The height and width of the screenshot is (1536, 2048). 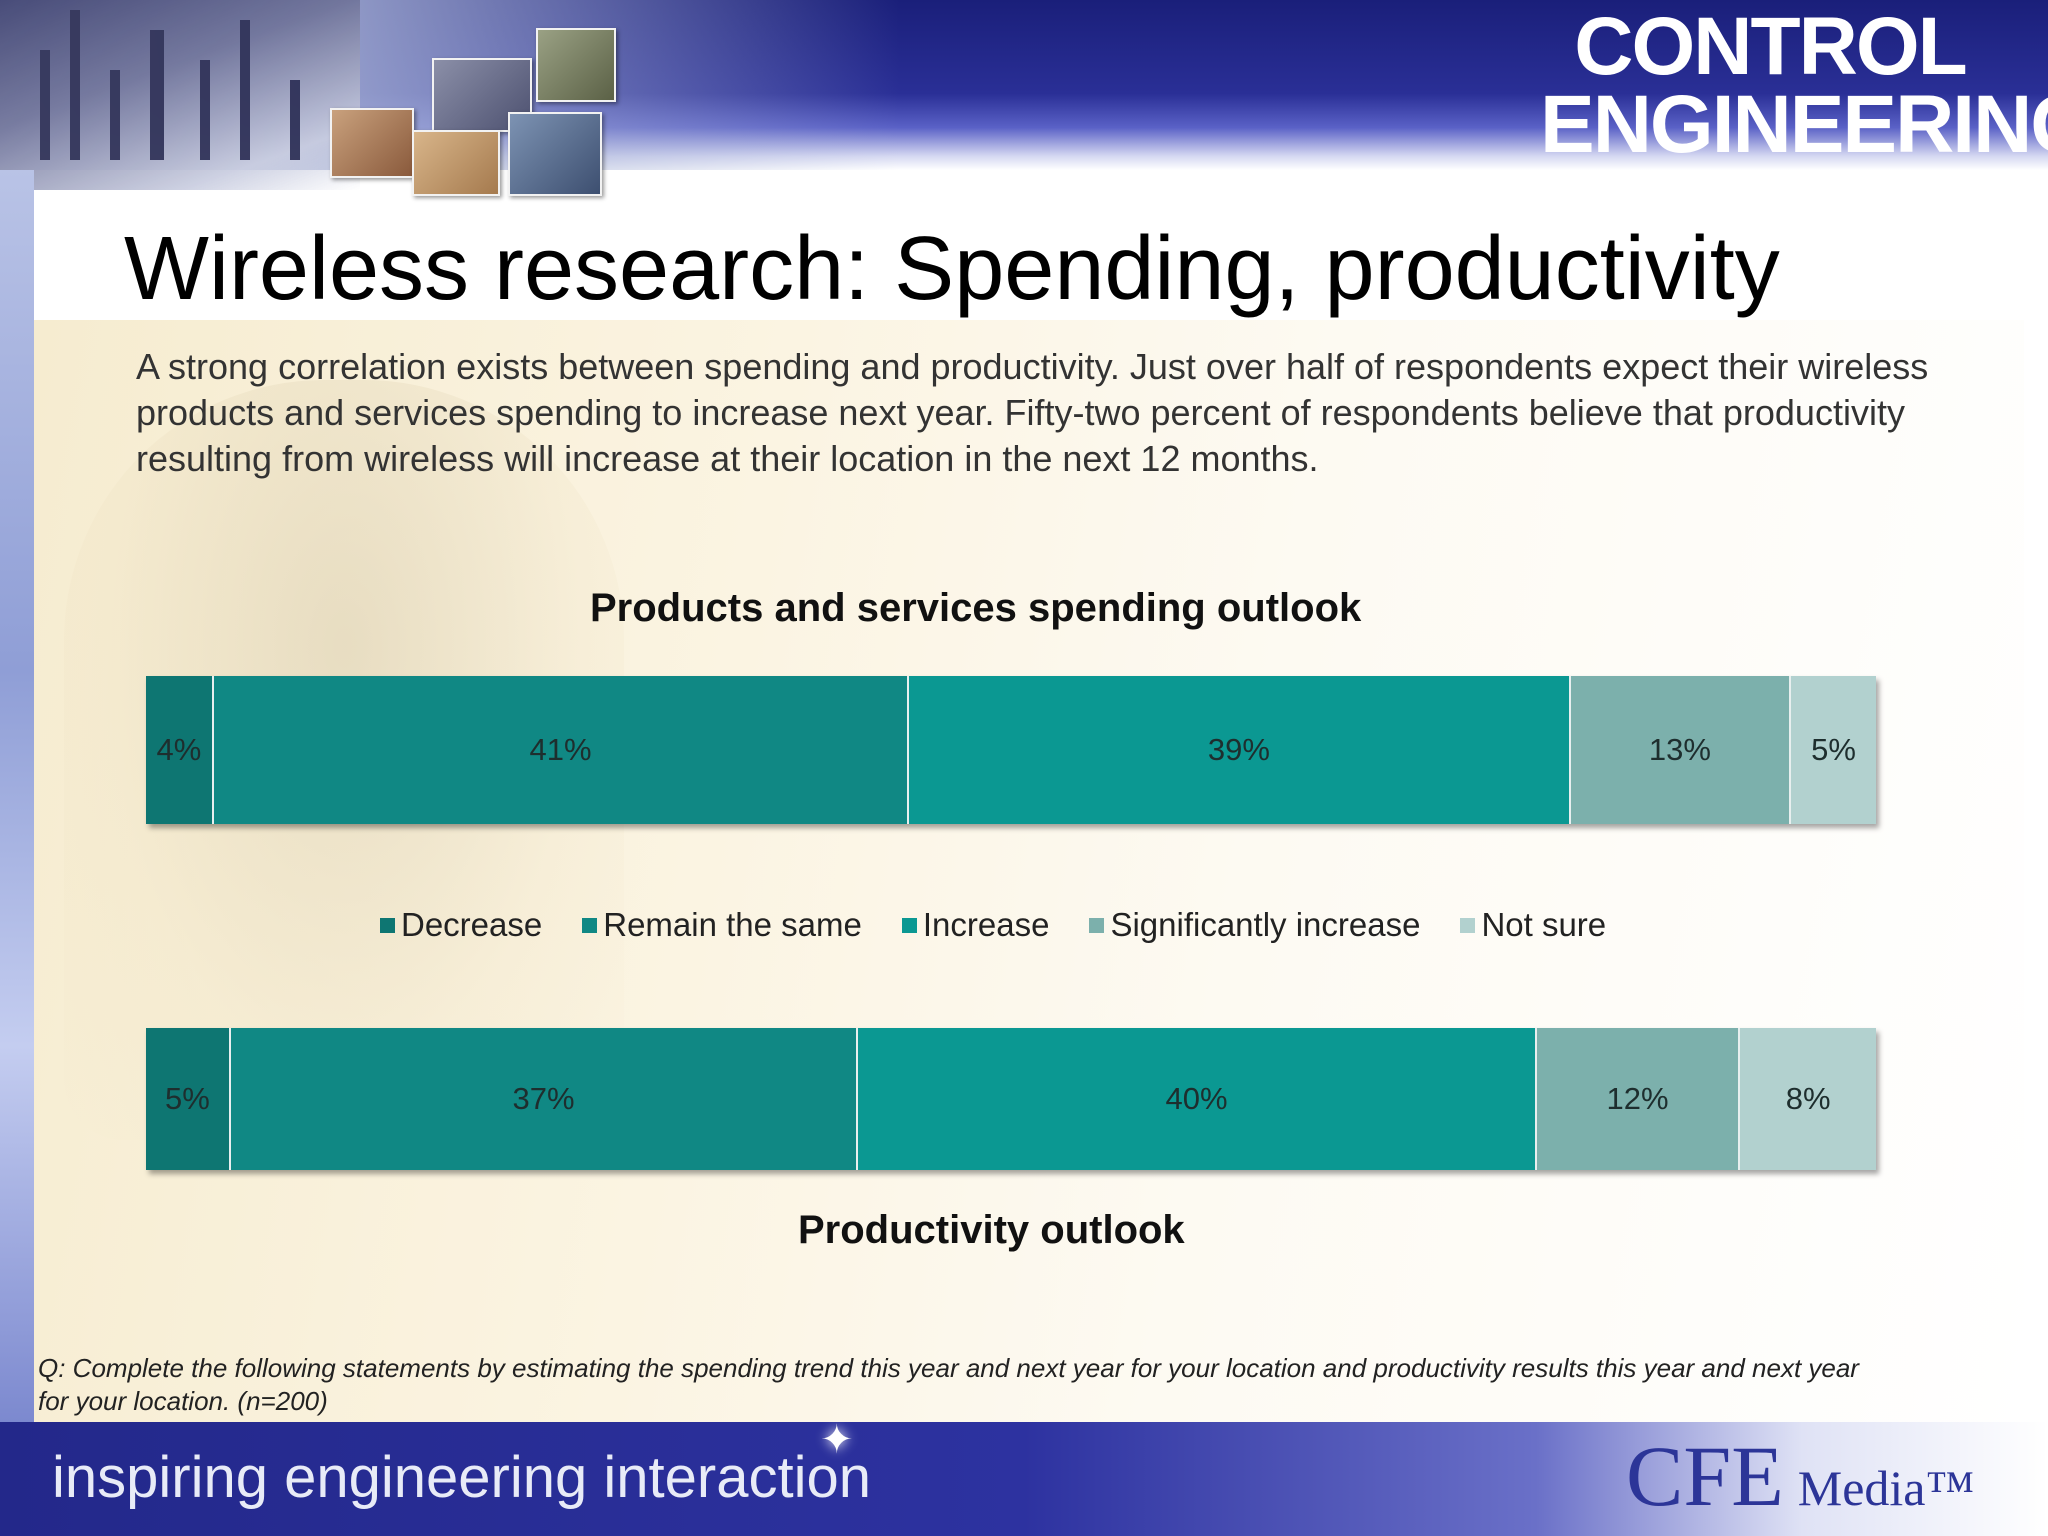 I want to click on productivity-stacked-bar: 5% 37% 40% 12% 8%, so click(x=1011, y=1099).